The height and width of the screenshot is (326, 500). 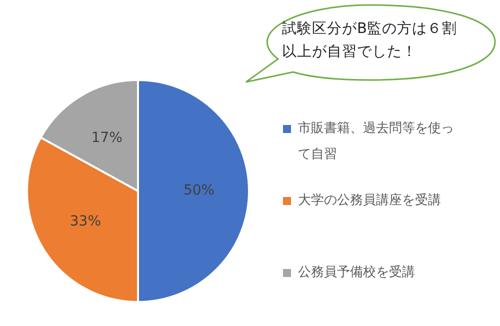 What do you see at coordinates (370, 41) in the screenshot?
I see `text: 試験区分がB監の方は６割以上が自習でした！` at bounding box center [370, 41].